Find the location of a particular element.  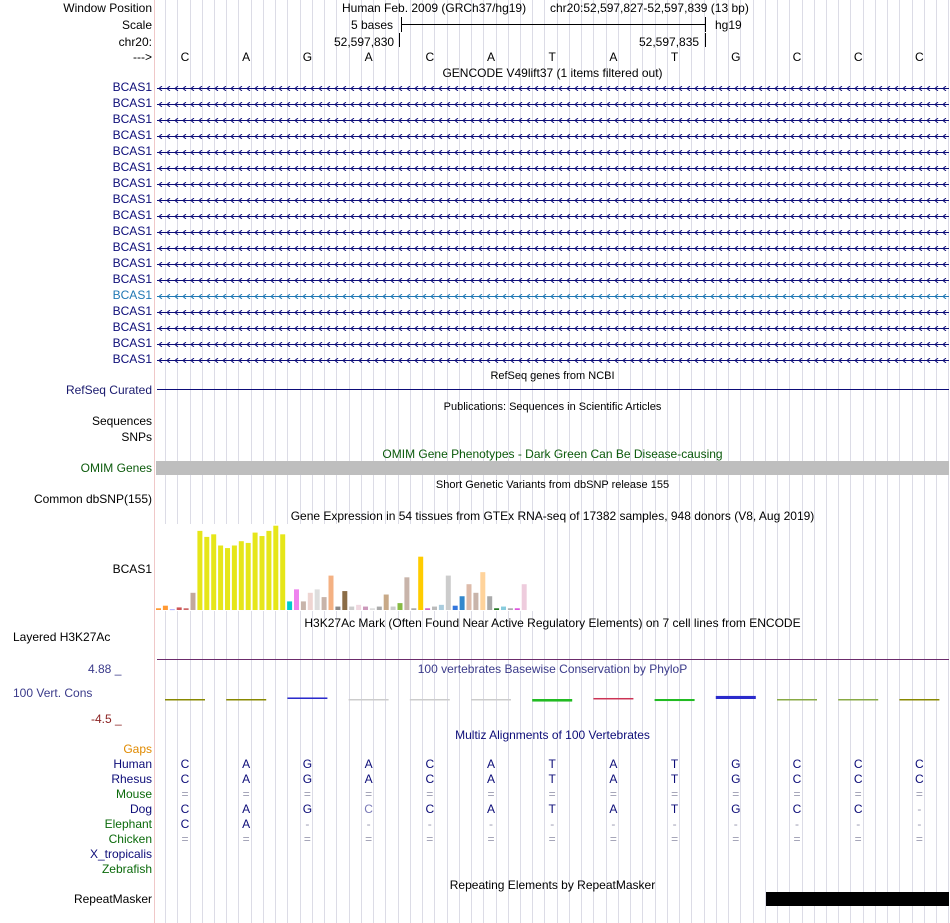

refseq-title: RefSeq genes from NCBI is located at coordinates (552, 376).